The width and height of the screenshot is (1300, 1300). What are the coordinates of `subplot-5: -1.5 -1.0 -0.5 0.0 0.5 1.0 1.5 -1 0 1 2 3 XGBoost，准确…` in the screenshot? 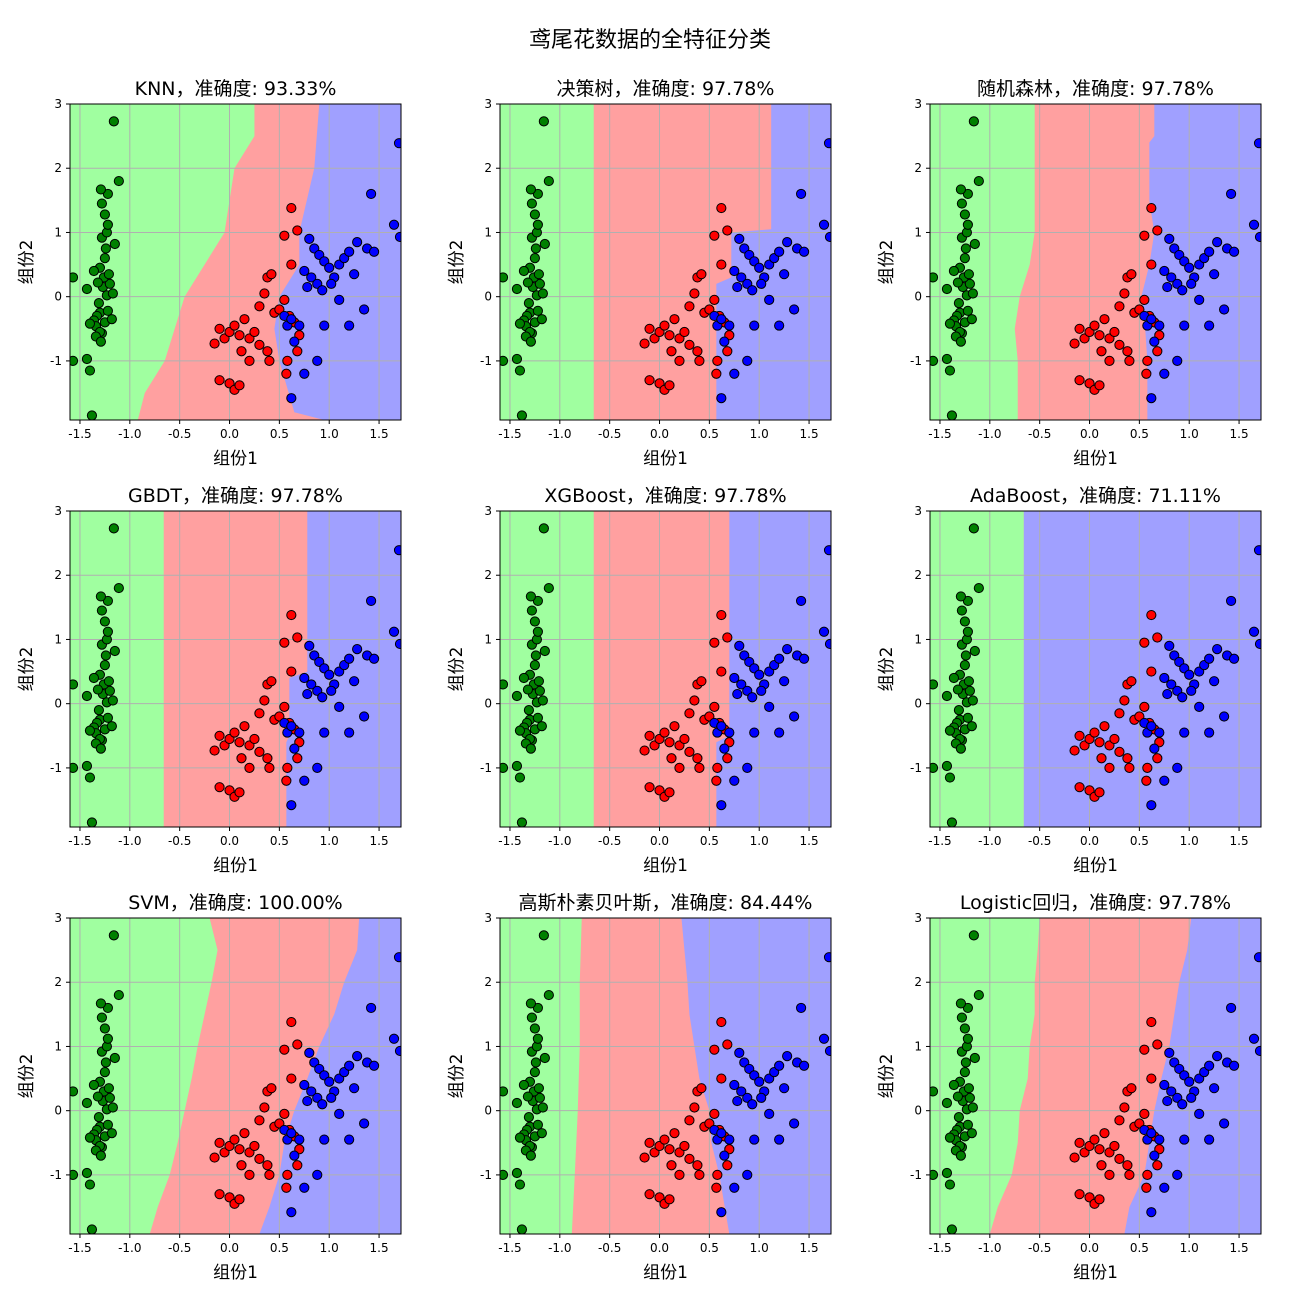 It's located at (639, 680).